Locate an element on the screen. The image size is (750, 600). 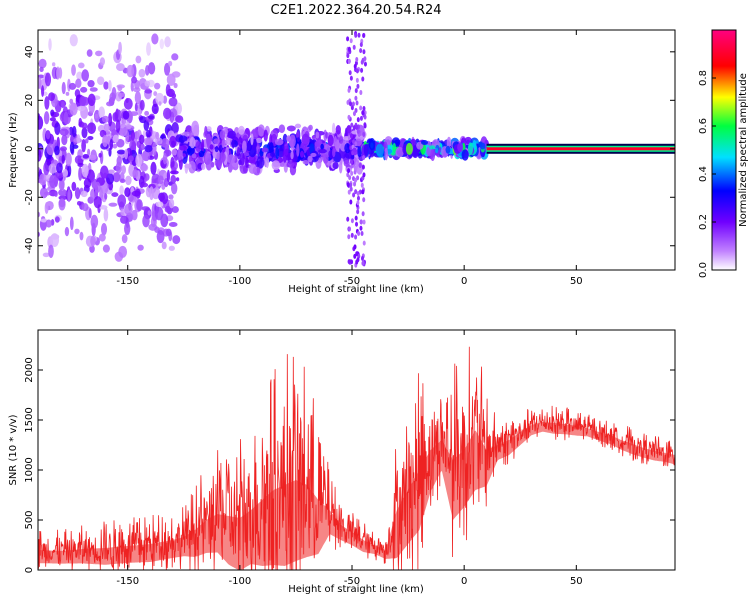
colorbar-label: Normalized spectral amplitude is located at coordinates (743, 150).